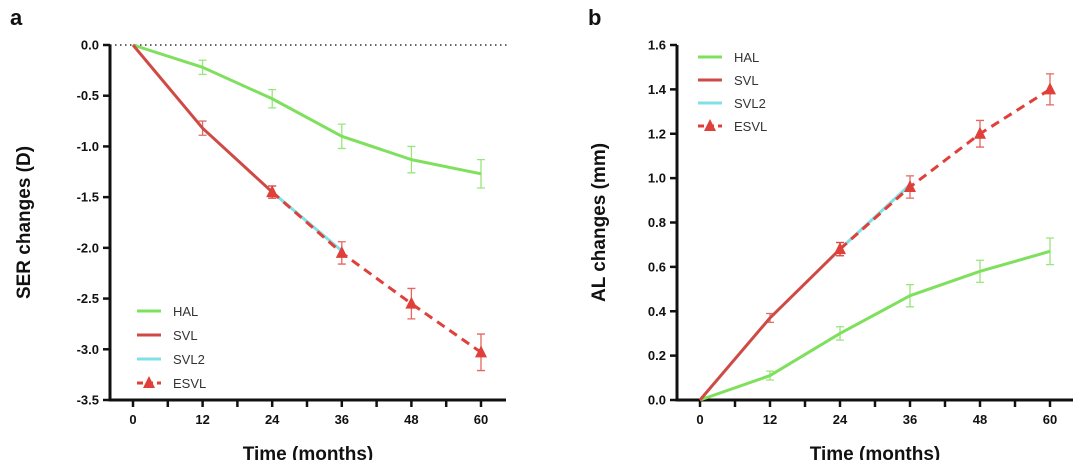 The width and height of the screenshot is (1080, 460). I want to click on y-tick-label: 1.0, so click(657, 178).